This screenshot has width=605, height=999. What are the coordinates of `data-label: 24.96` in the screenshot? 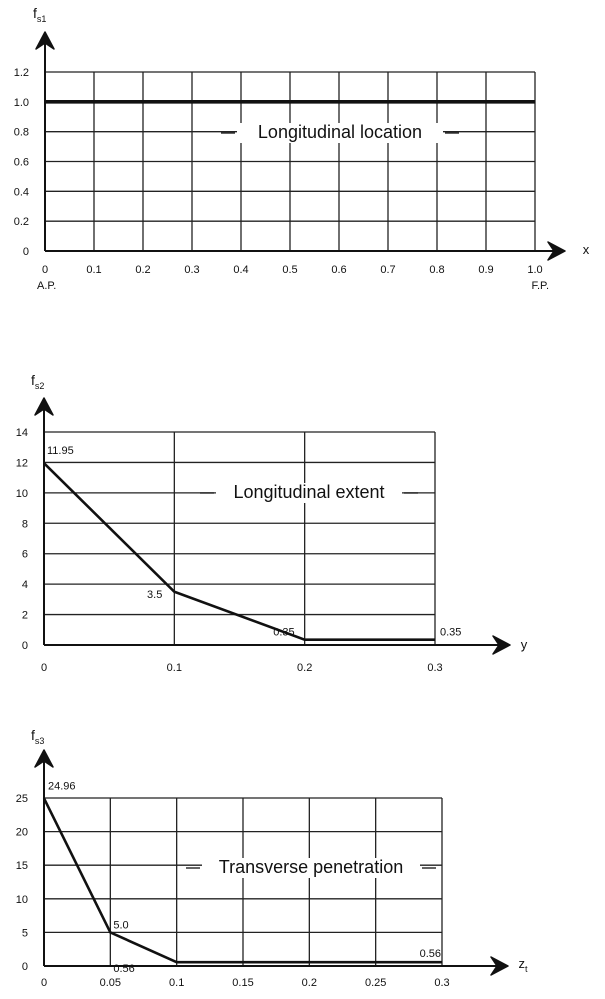 It's located at (62, 786).